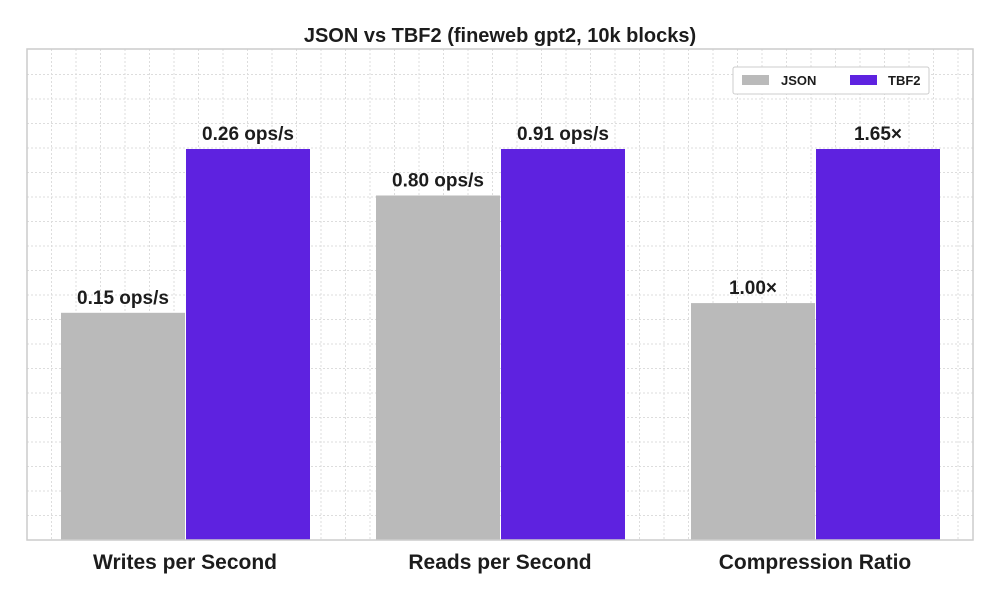  What do you see at coordinates (438, 181) in the screenshot?
I see `bar-value-label-json-2: 0.80 ops/s` at bounding box center [438, 181].